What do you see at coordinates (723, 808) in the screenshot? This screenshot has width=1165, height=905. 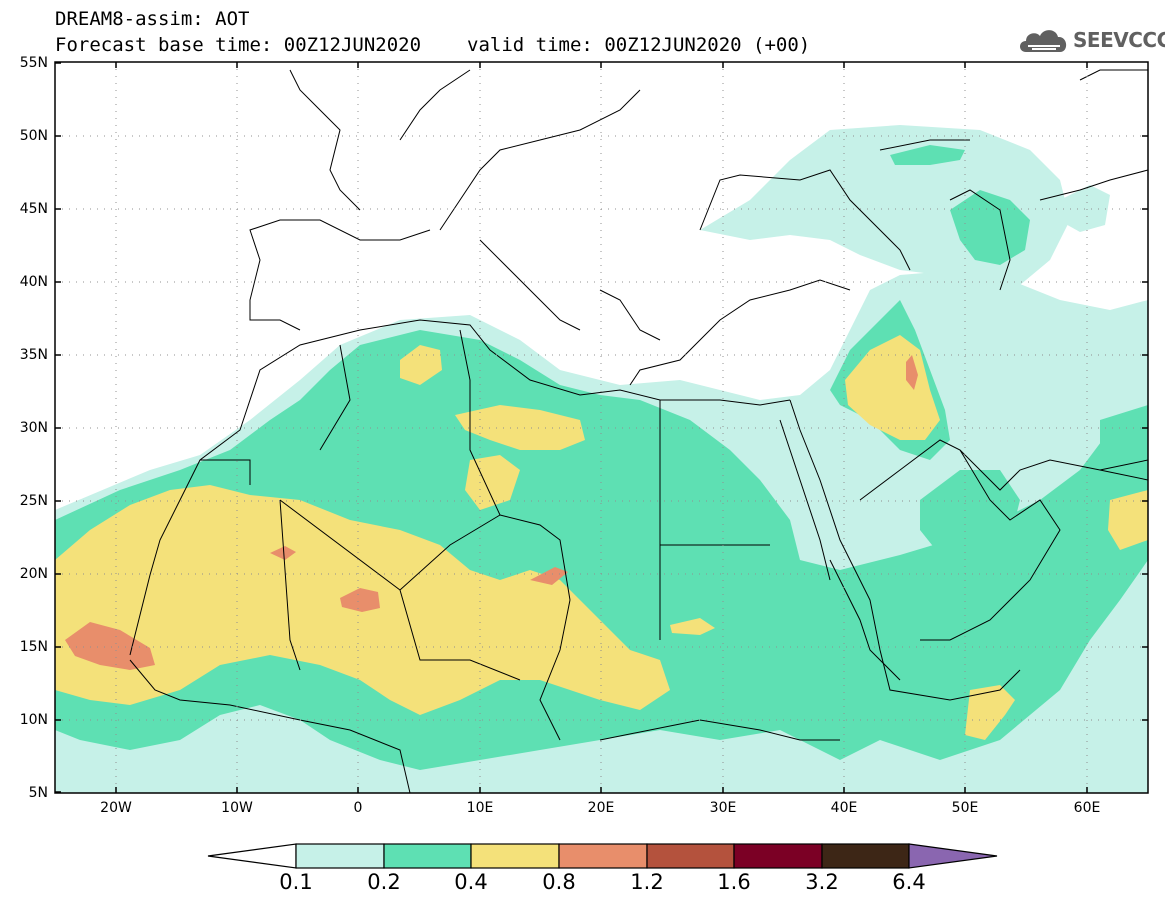 I see `lon-label: 30E` at bounding box center [723, 808].